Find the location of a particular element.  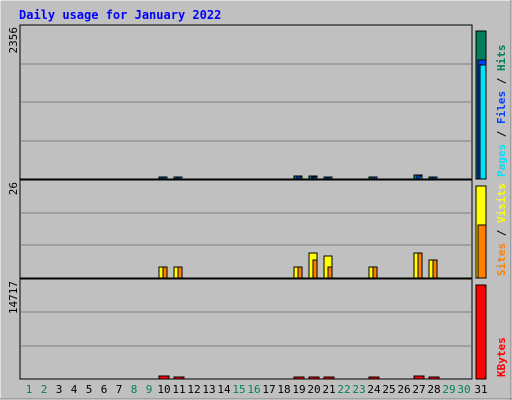

y-max-label: 2356 is located at coordinates (13, 40).